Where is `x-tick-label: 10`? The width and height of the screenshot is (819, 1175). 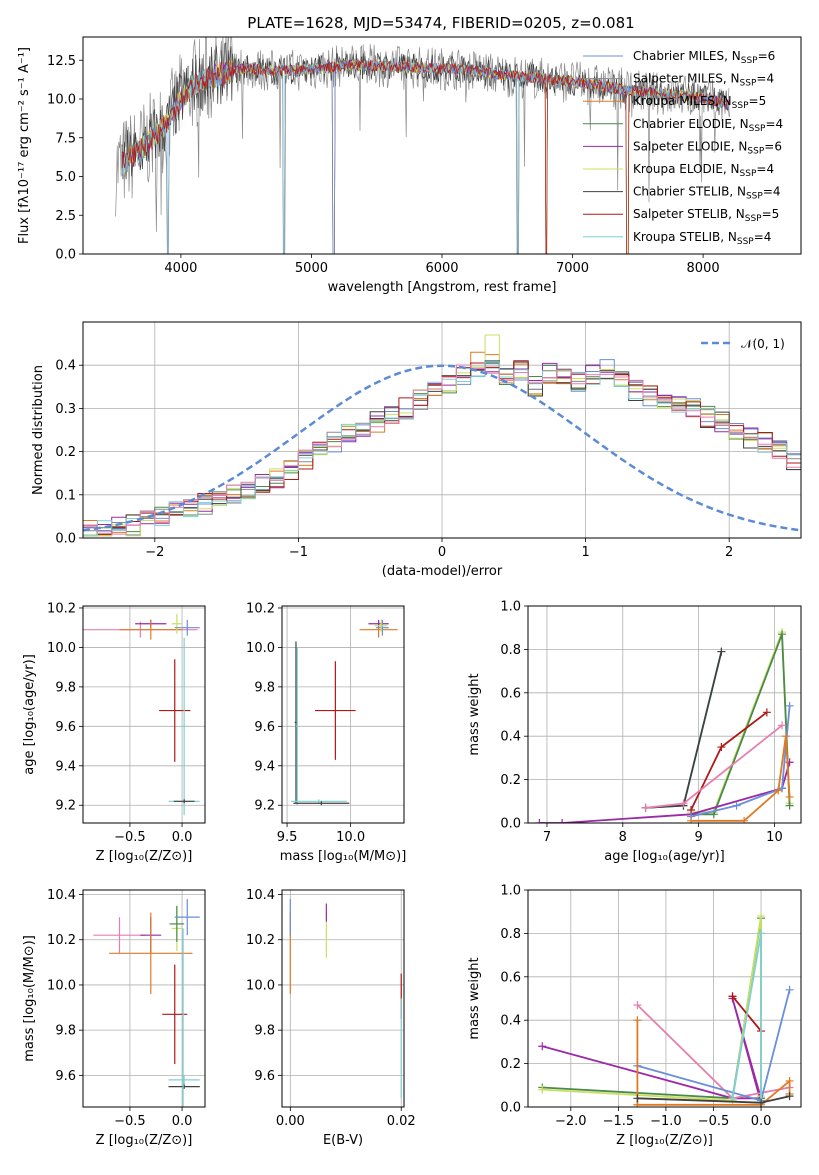 x-tick-label: 10 is located at coordinates (774, 837).